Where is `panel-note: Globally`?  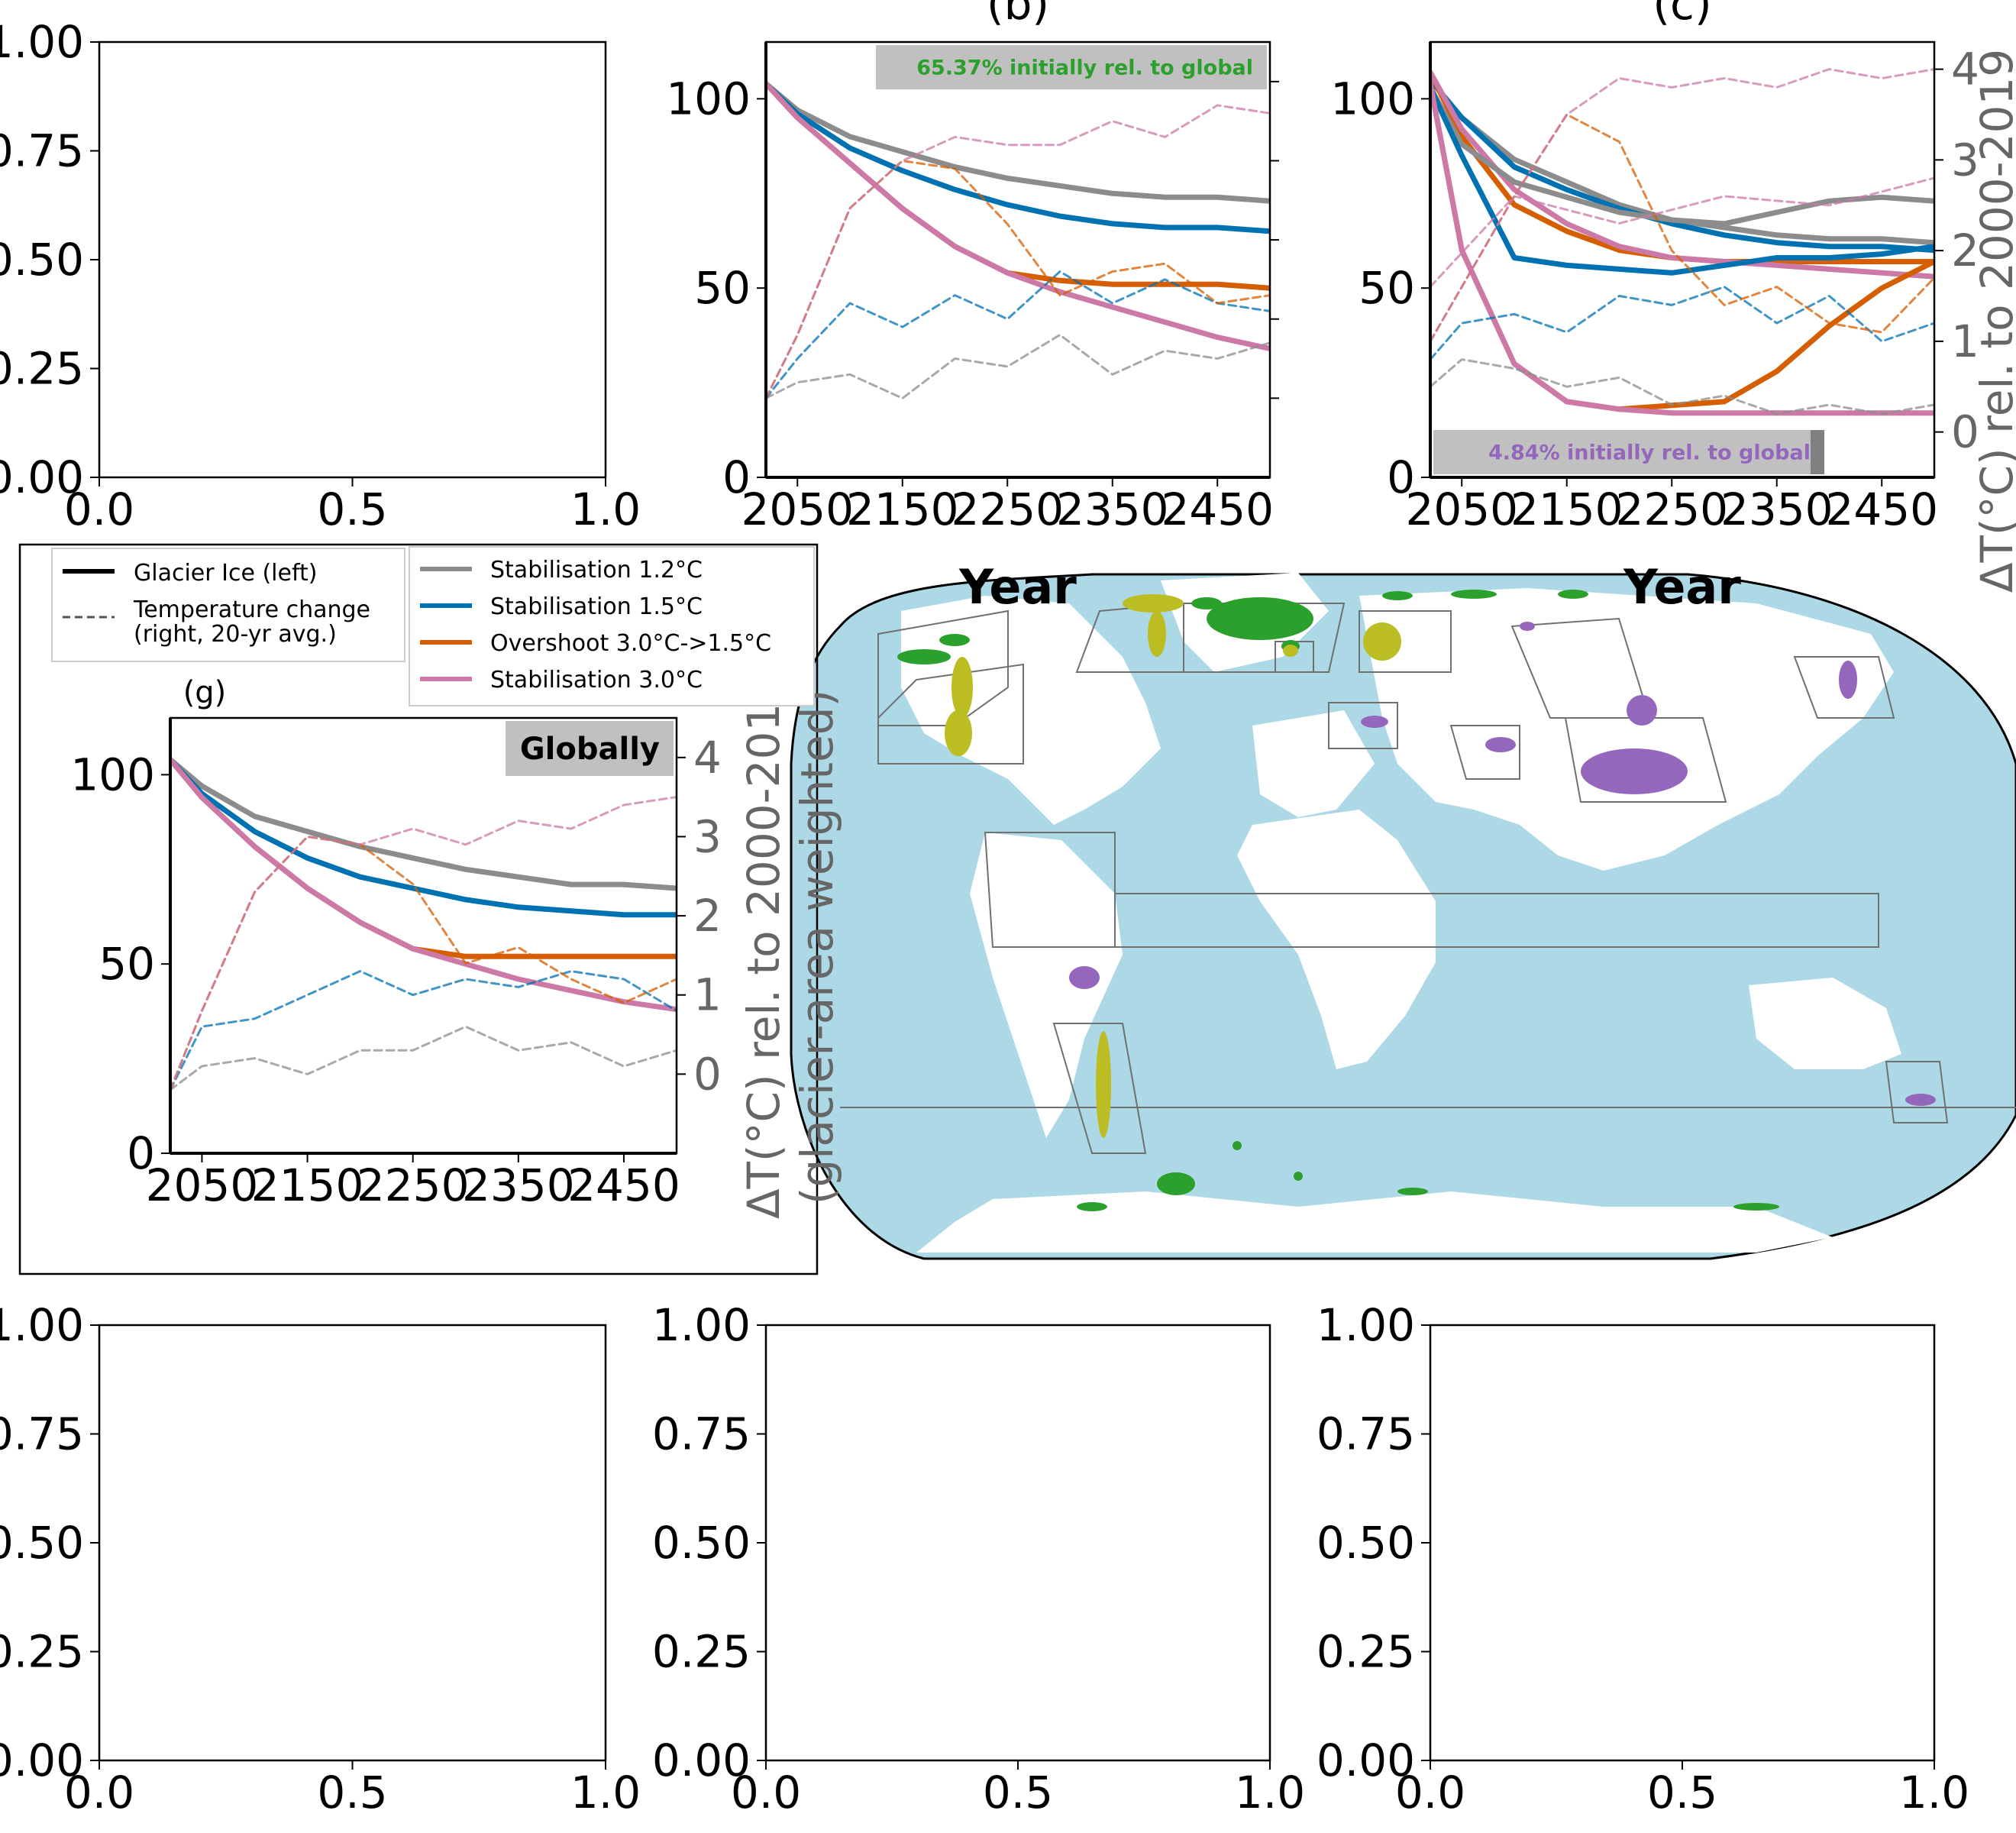
panel-note: Globally is located at coordinates (590, 750).